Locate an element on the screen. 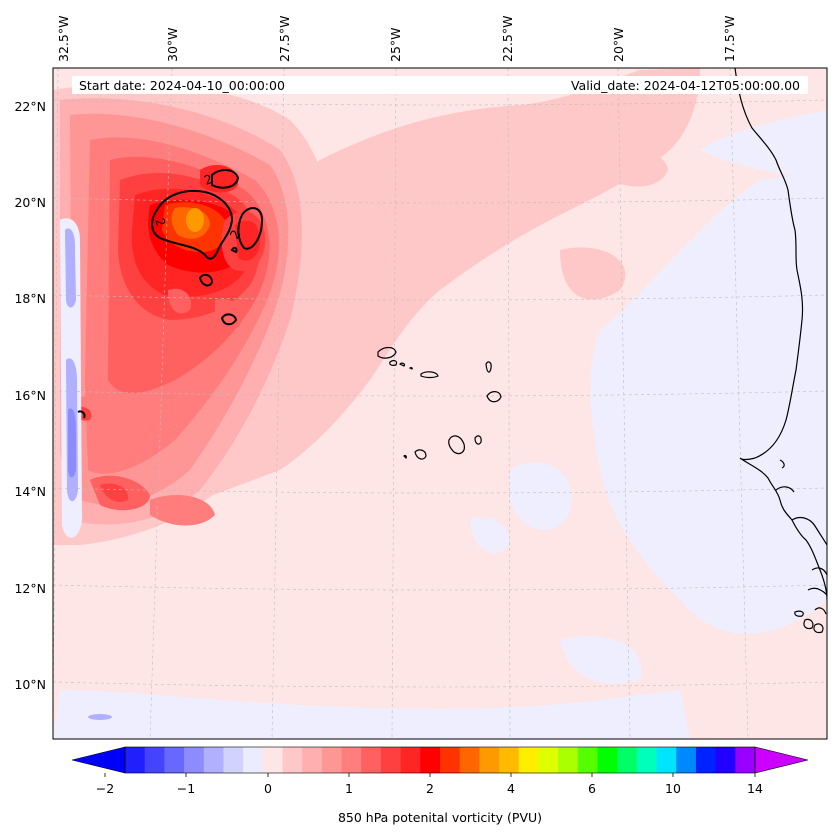 This screenshot has width=837, height=836. colorbar-tick-label: 0 is located at coordinates (268, 788).